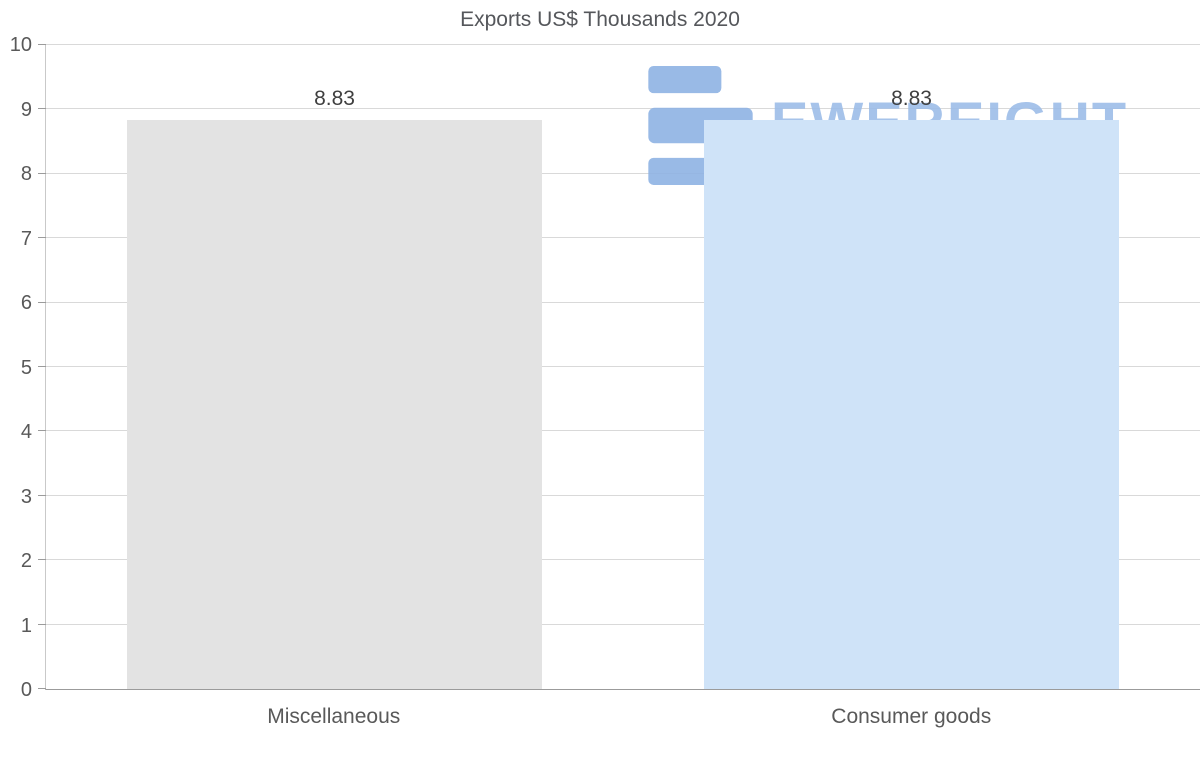 The width and height of the screenshot is (1200, 763). Describe the element at coordinates (622, 726) in the screenshot. I see `x-axis-labels: Miscellaneous Consumer goods` at that location.